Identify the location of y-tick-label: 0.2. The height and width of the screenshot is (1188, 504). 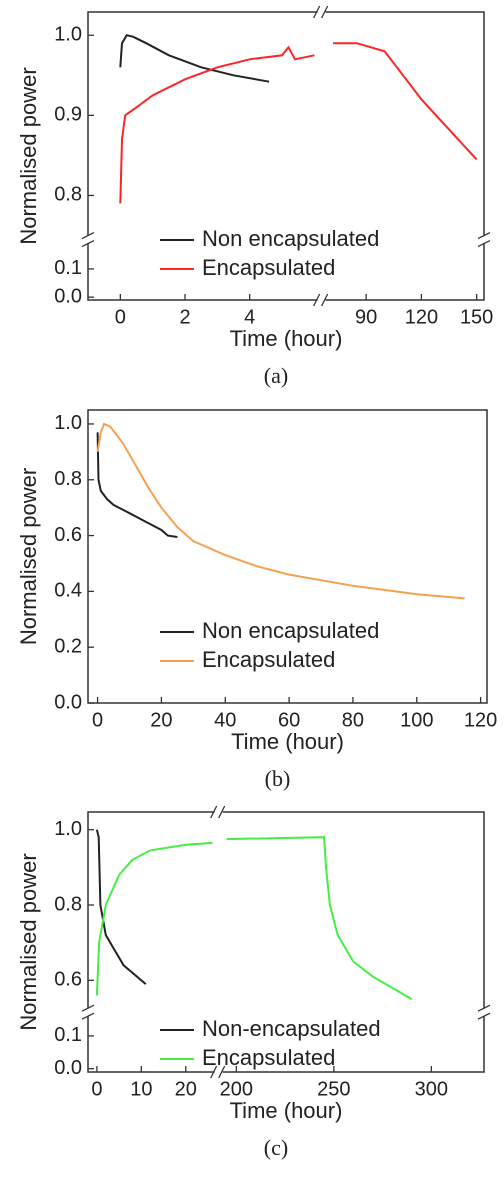
(68, 646).